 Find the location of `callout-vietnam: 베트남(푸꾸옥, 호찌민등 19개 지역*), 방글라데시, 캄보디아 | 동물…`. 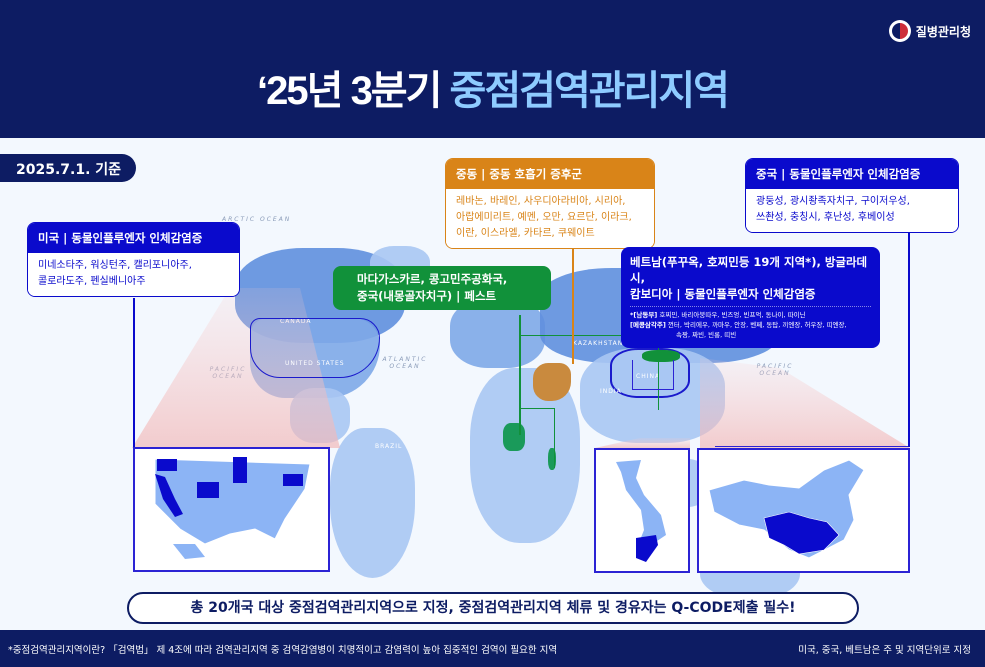

callout-vietnam: 베트남(푸꾸옥, 호찌민등 19개 지역*), 방글라데시, 캄보디아 | 동물… is located at coordinates (750, 297).